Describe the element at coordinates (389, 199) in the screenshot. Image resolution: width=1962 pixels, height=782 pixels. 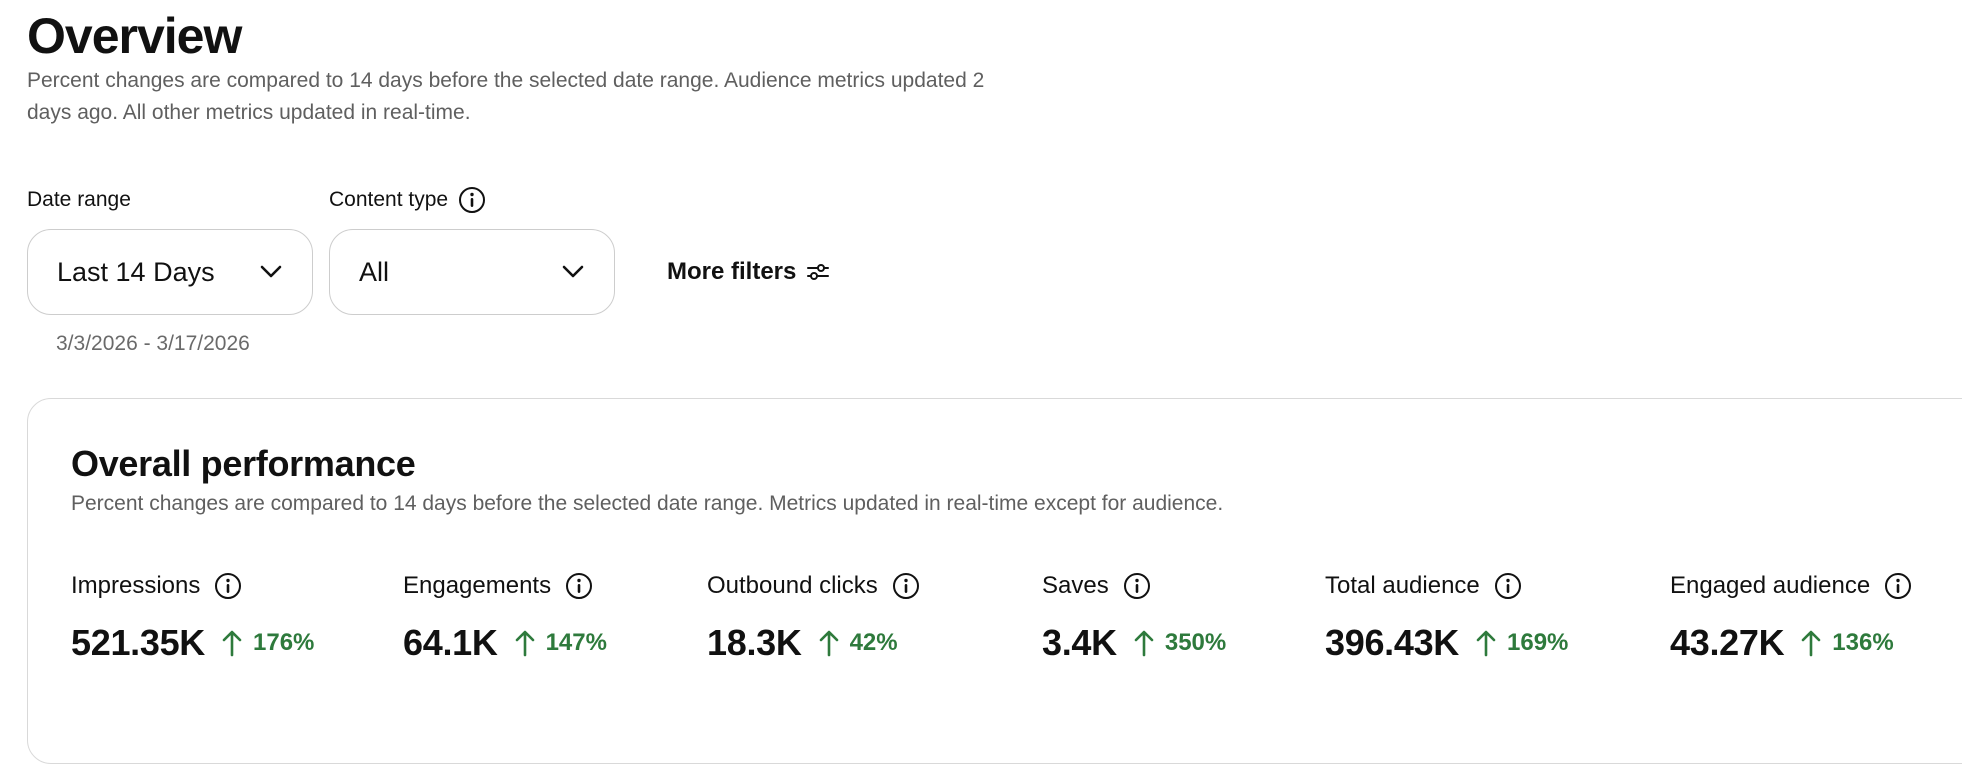
I see `content-type-label: Content type` at that location.